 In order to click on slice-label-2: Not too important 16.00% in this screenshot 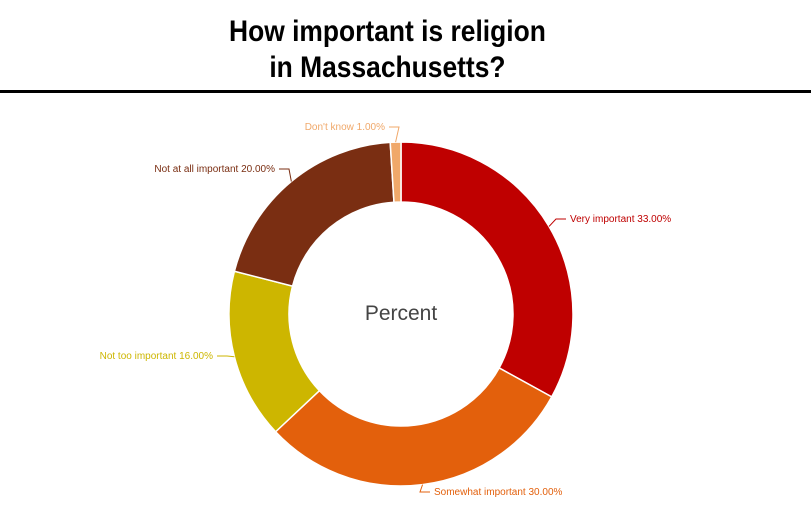, I will do `click(157, 356)`.